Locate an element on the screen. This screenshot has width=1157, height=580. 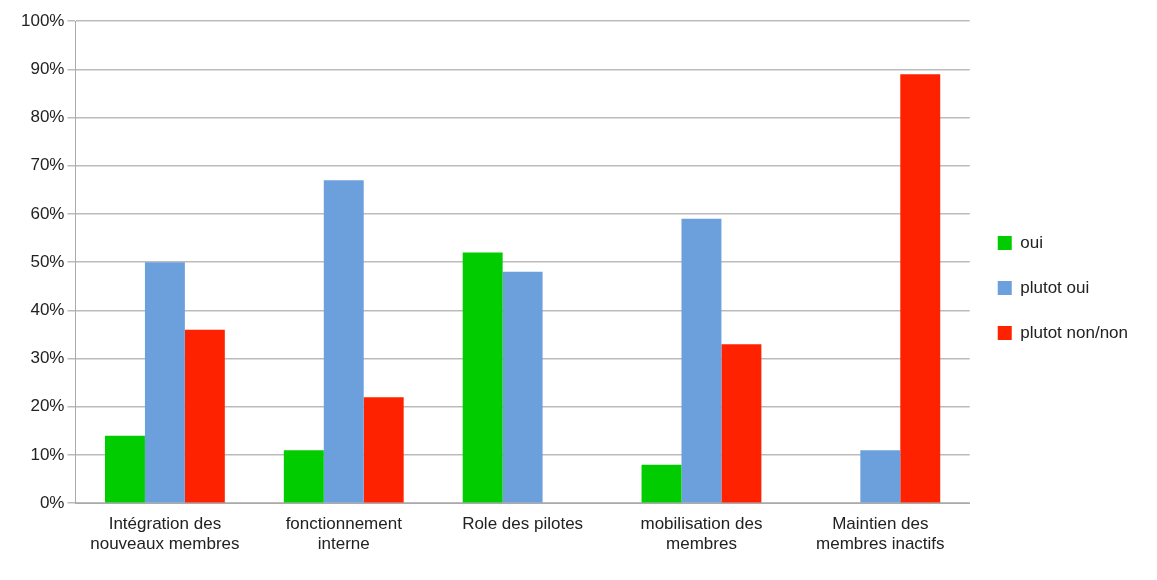
y-tick-label: 50% is located at coordinates (47, 261).